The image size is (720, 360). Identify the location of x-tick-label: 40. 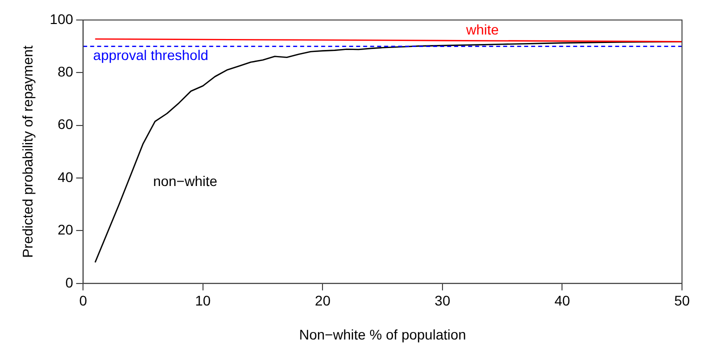
(562, 300).